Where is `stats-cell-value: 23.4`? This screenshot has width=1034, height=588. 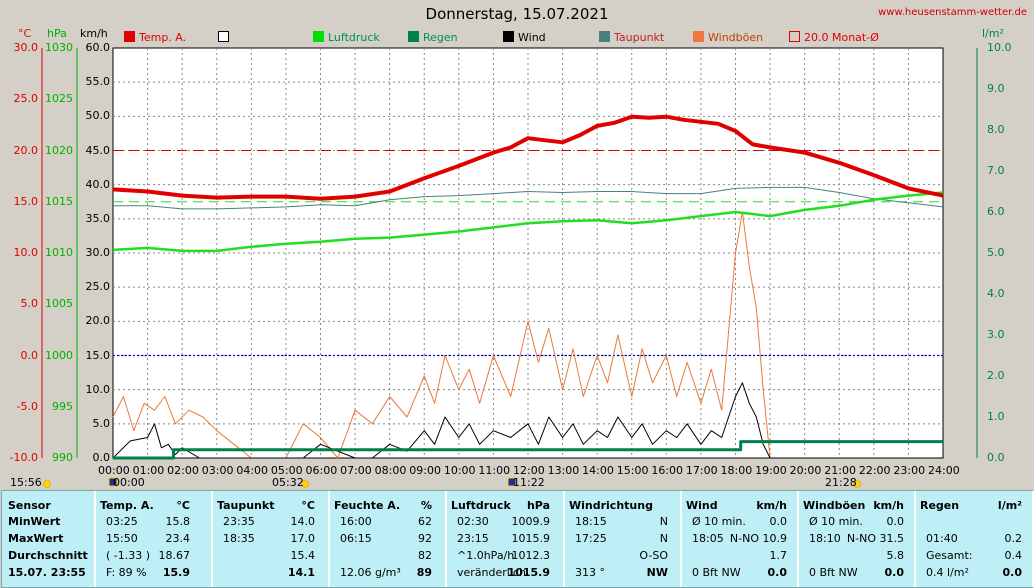 stats-cell-value: 23.4 is located at coordinates (178, 538).